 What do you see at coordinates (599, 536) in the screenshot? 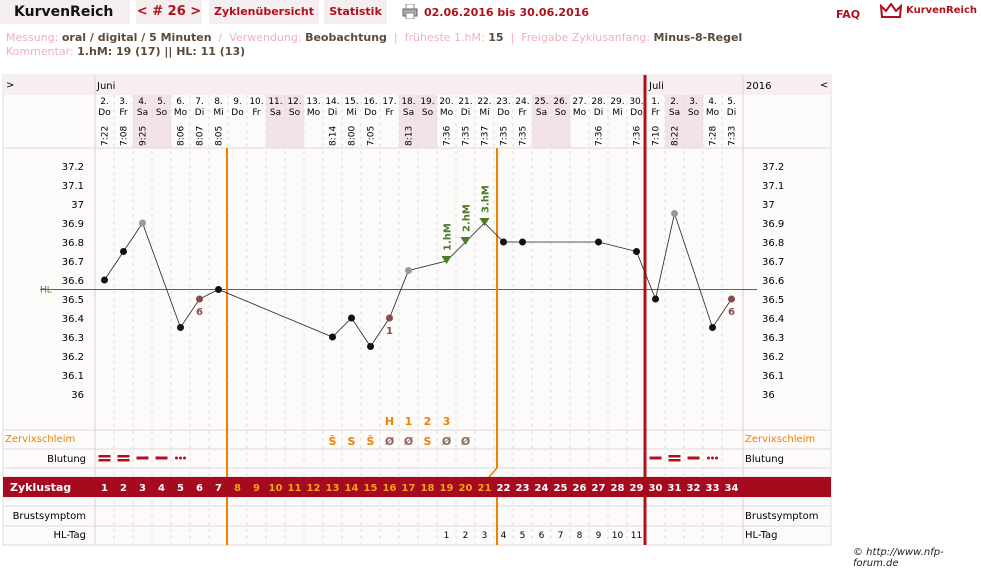
I see `hl-day-number: 9` at bounding box center [599, 536].